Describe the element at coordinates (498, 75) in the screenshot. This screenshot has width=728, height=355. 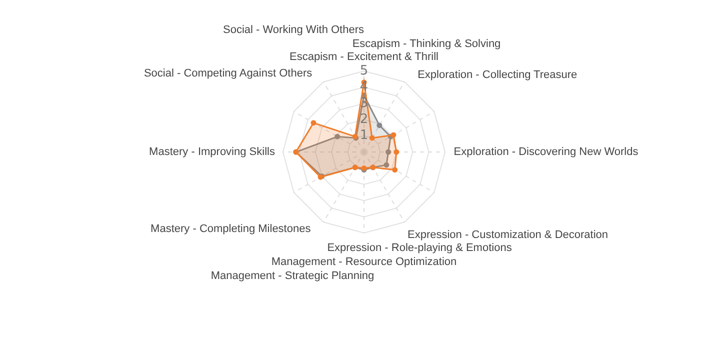
I see `spoke-label: Exploration - Collecting Treasure` at that location.